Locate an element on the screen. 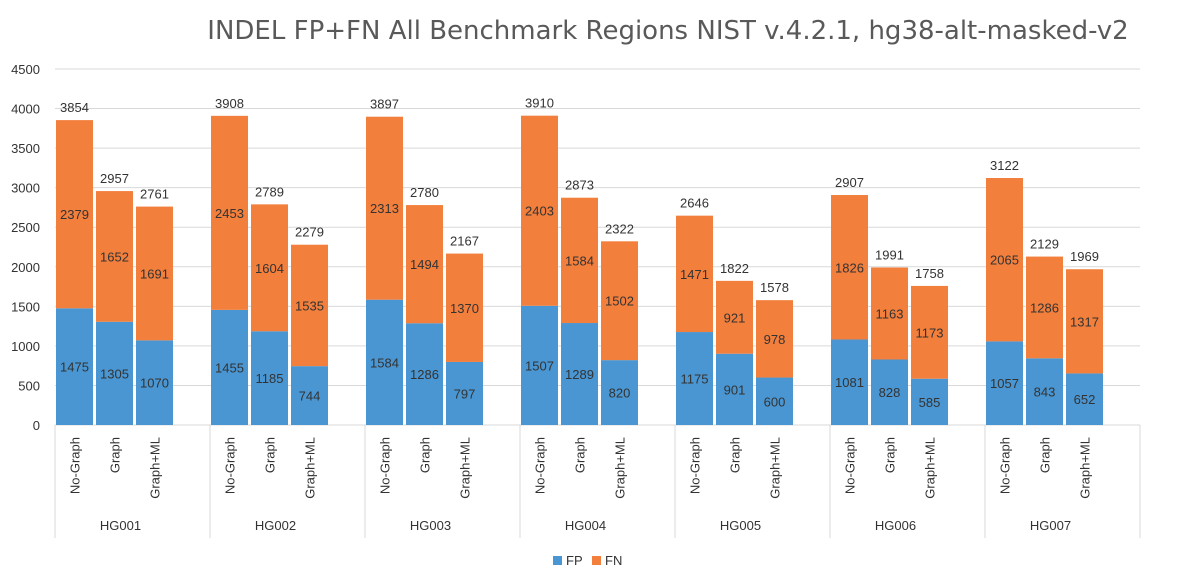 This screenshot has width=1200, height=585. data-label-total: 2761 is located at coordinates (154, 194).